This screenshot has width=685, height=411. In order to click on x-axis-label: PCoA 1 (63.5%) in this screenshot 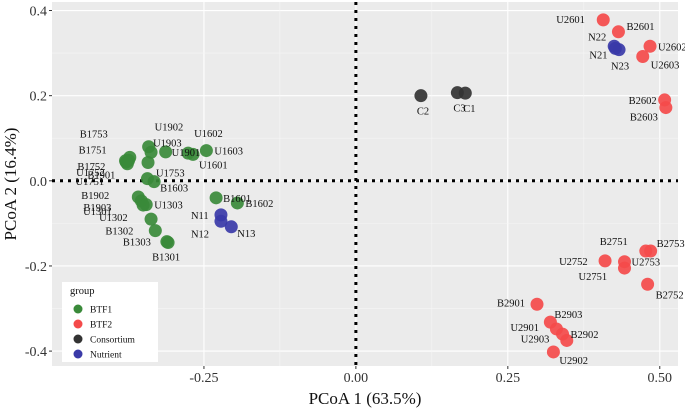, I will do `click(365, 398)`.